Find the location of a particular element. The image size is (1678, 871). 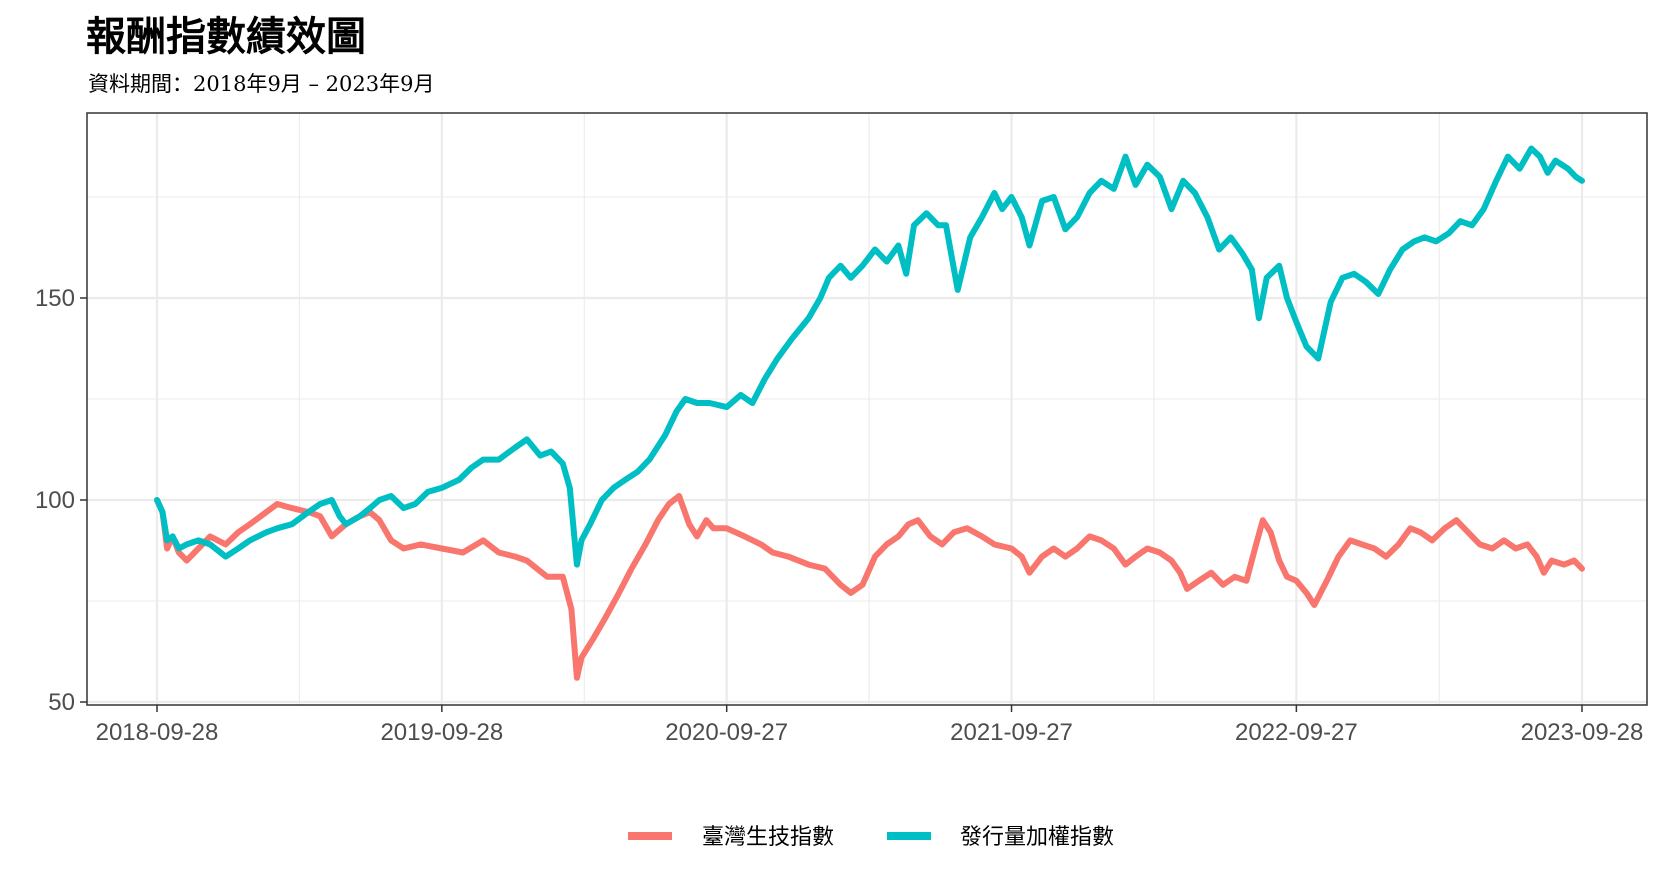

x-tick-label: 2019-09-28 is located at coordinates (441, 732).